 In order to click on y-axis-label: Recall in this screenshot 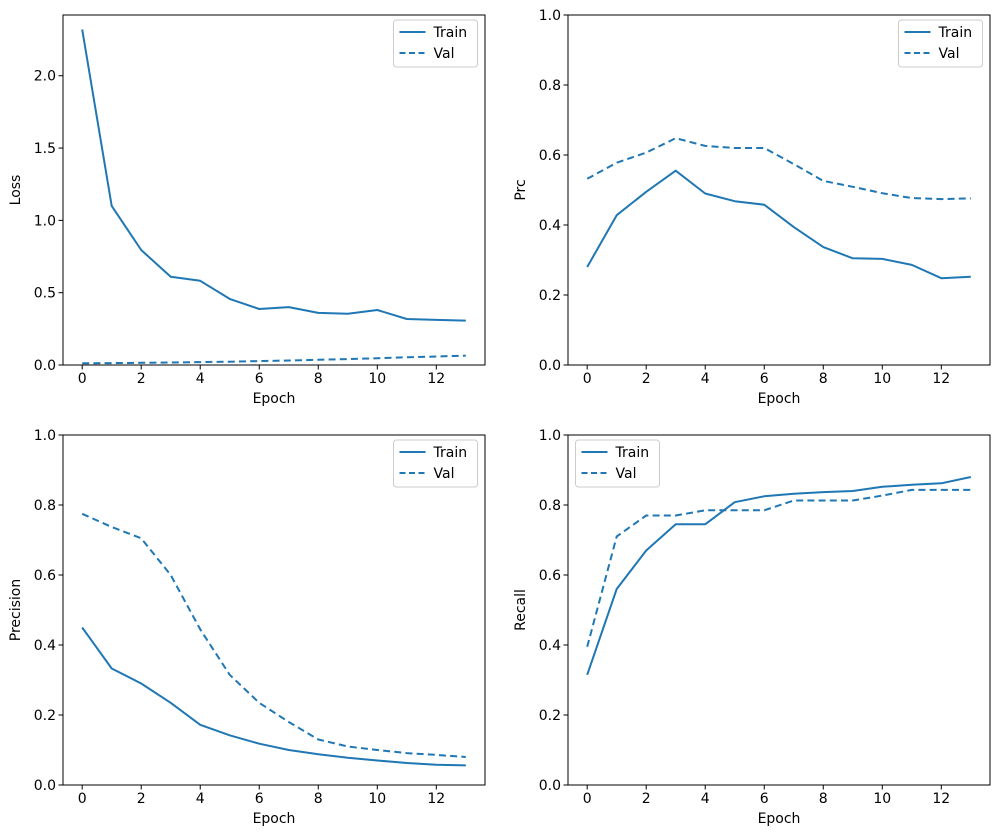, I will do `click(521, 610)`.